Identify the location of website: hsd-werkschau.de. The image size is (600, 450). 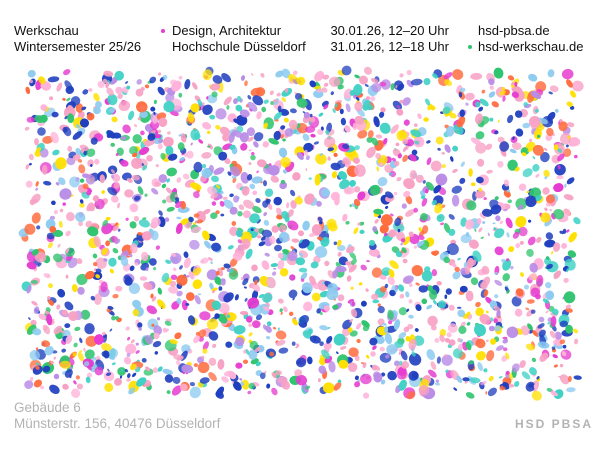
(531, 46).